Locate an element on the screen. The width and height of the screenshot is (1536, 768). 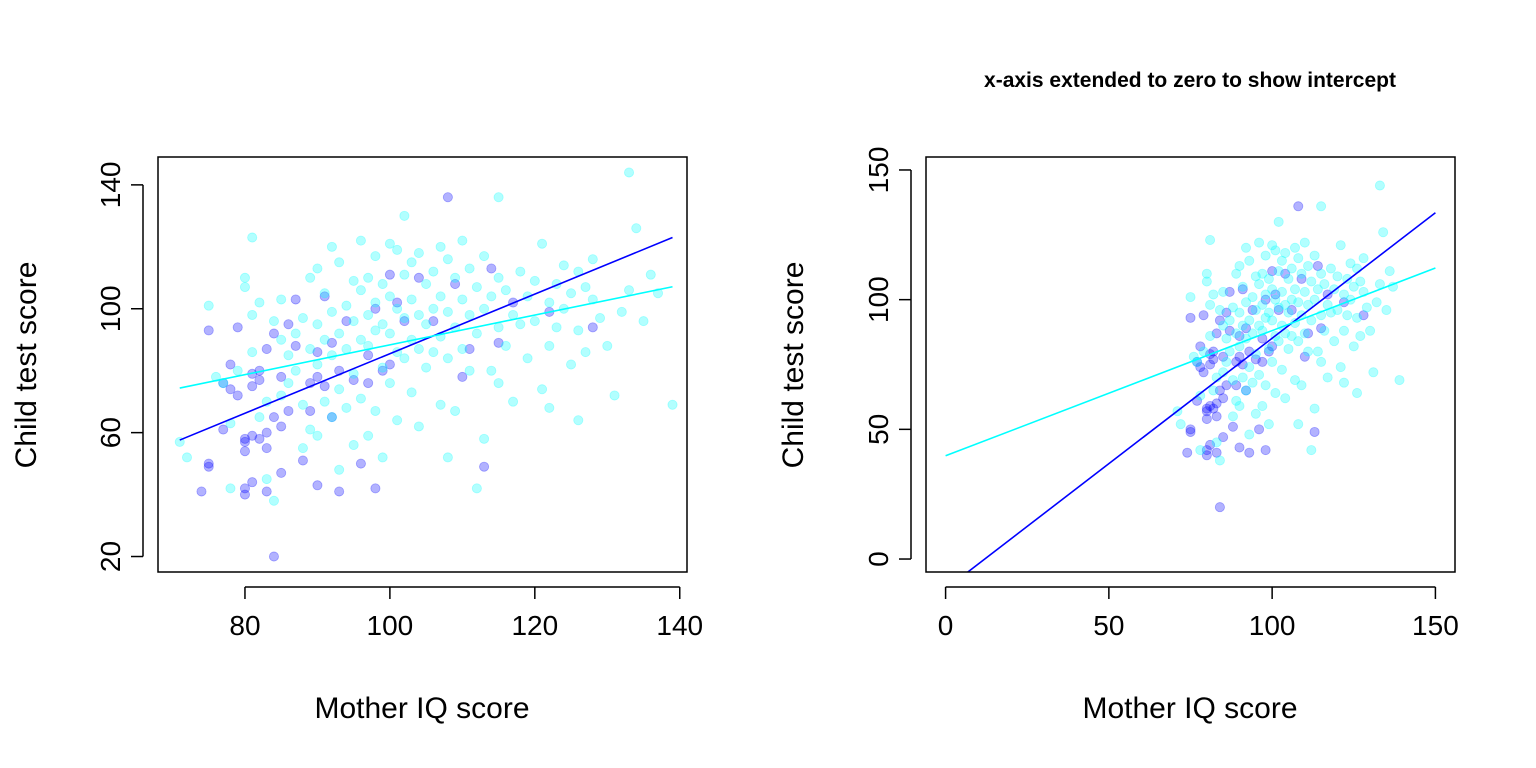
x-axis: 80 100 120 140 is located at coordinates (466, 613).